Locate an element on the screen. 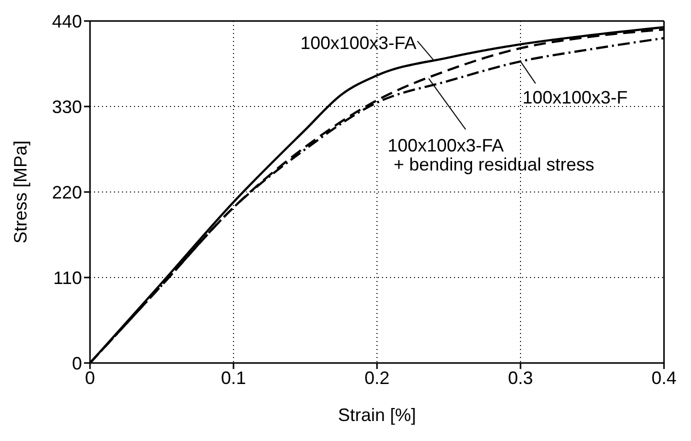  x-tick-label: 0.3 is located at coordinates (521, 378).